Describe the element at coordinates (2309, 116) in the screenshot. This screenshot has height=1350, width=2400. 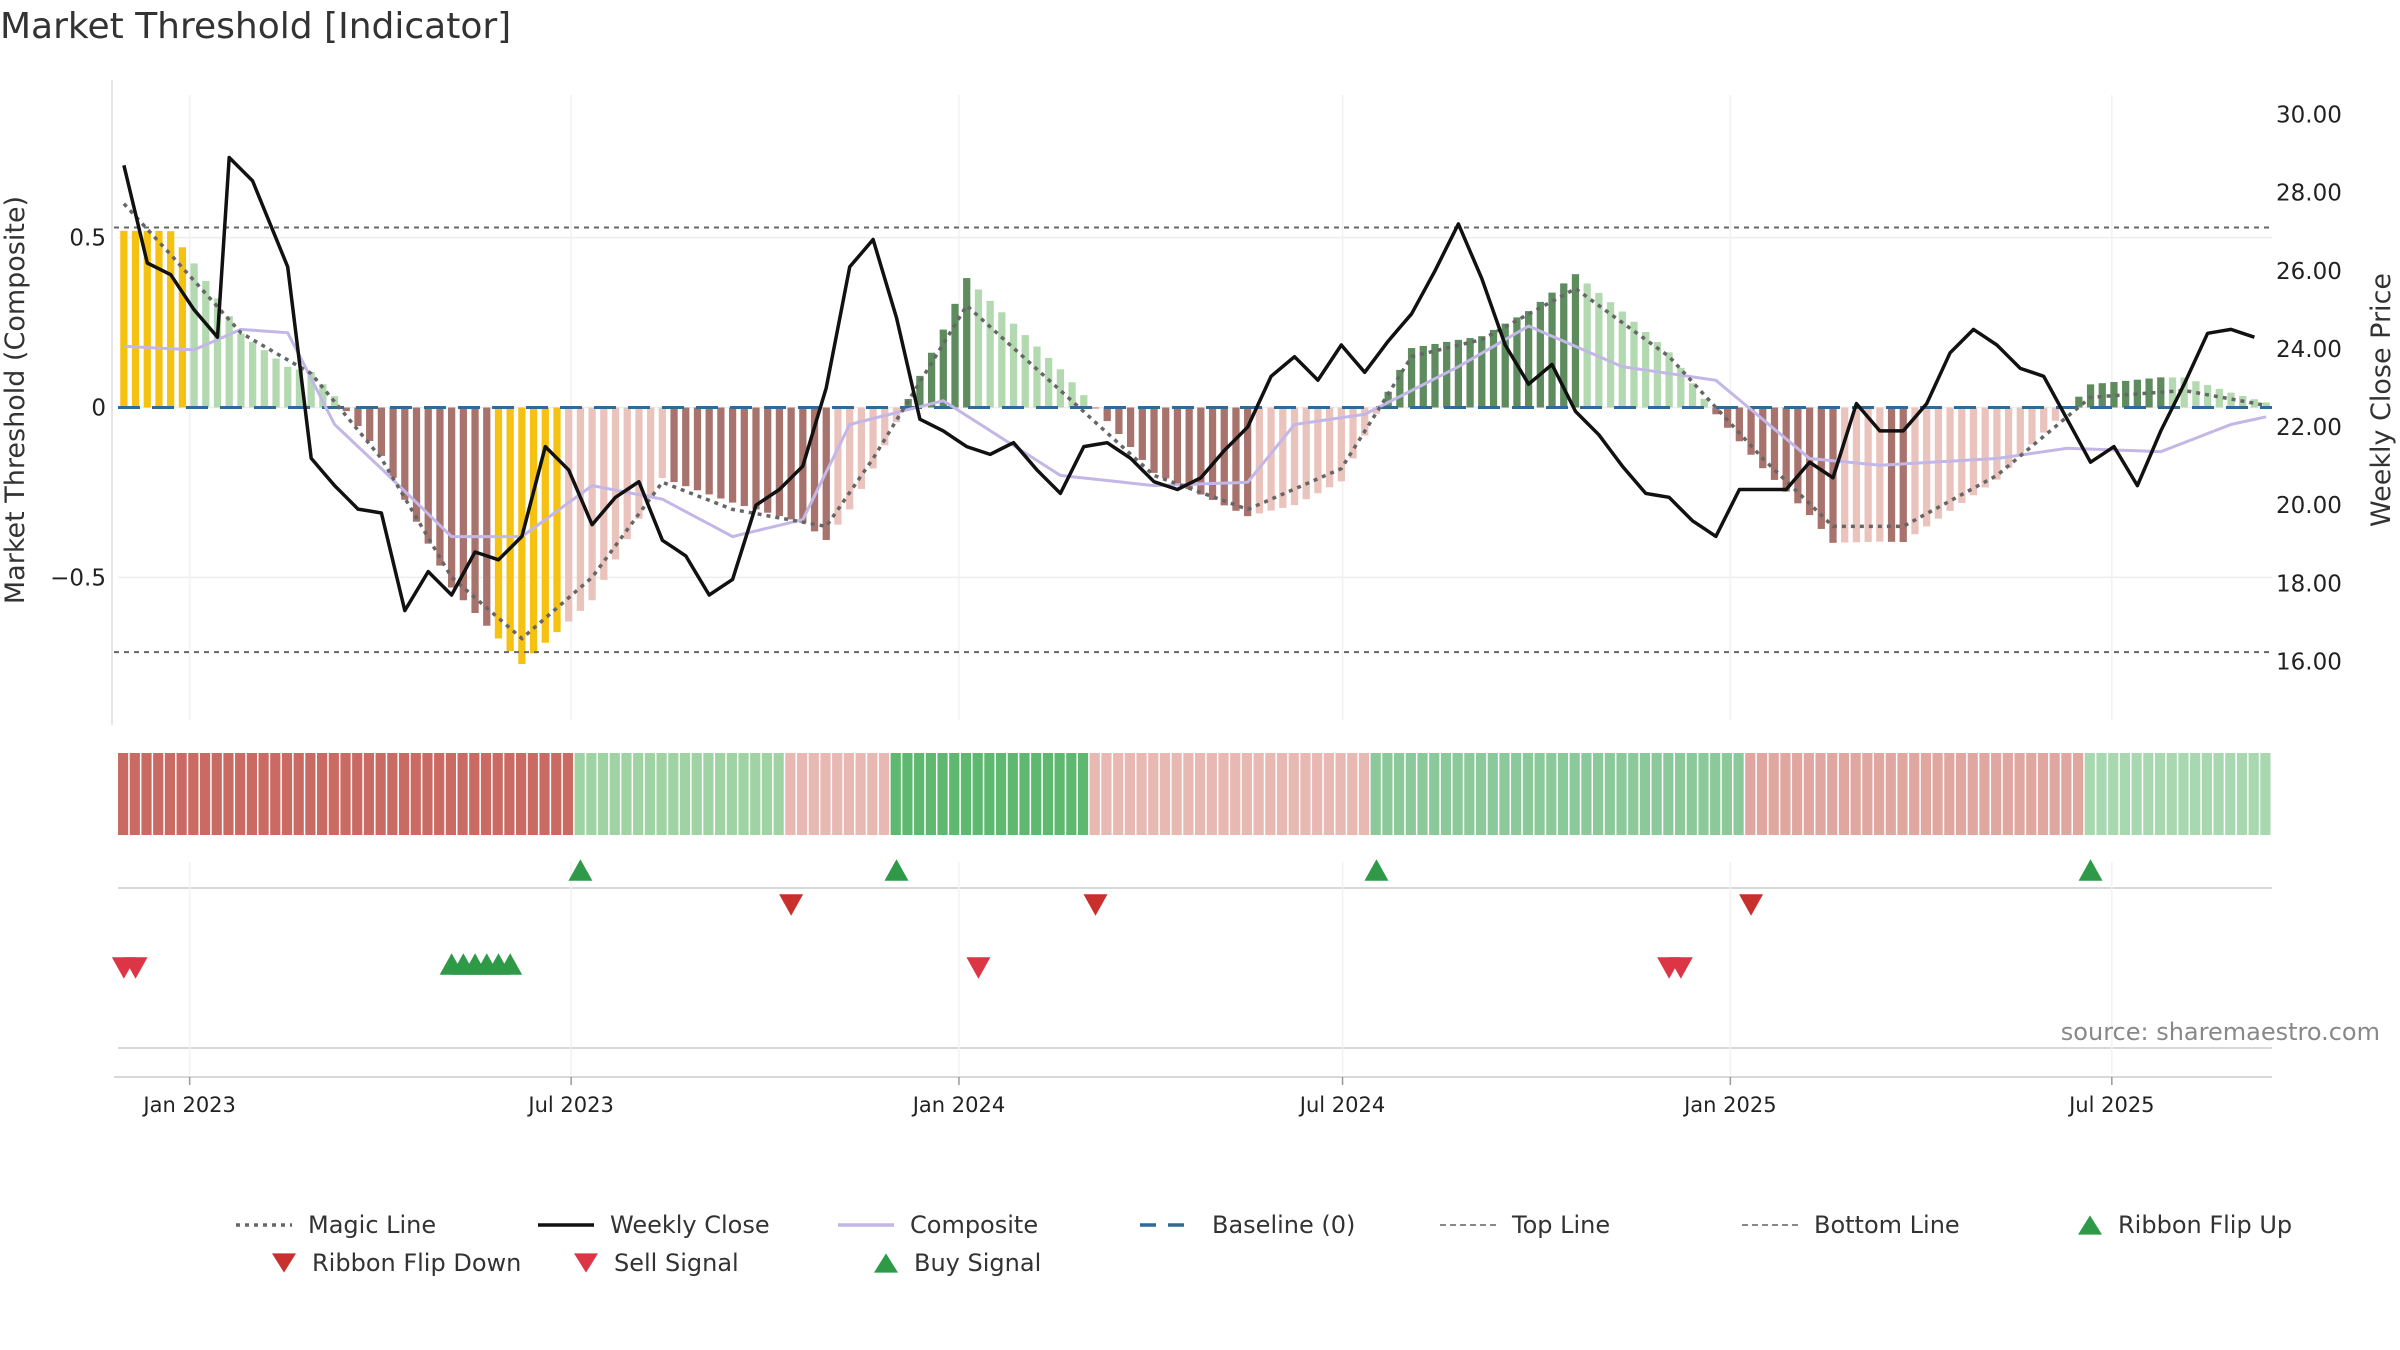
I see `y2-tick-label: 30.00` at that location.